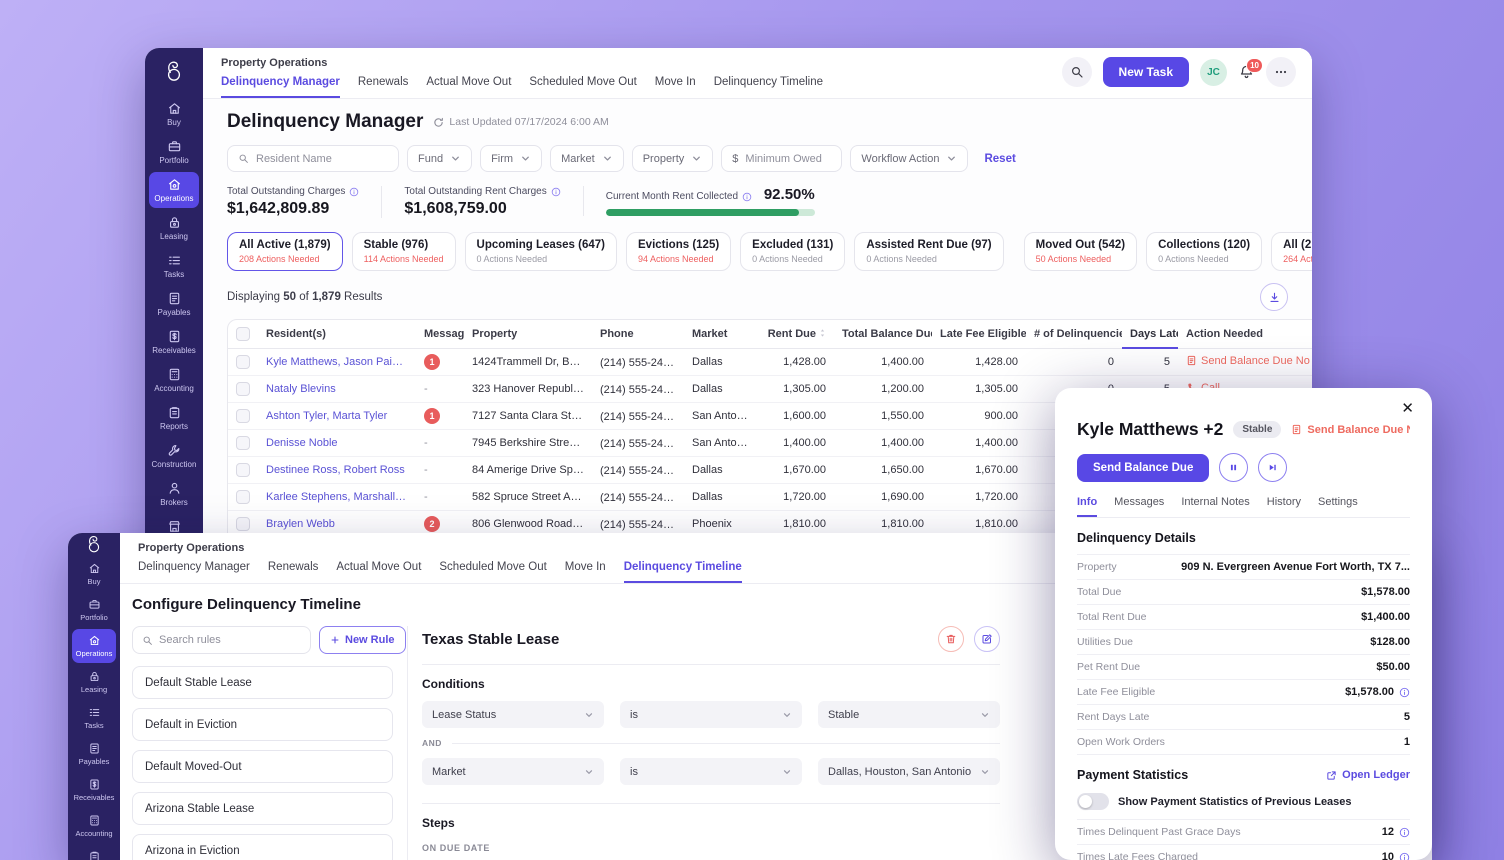 The width and height of the screenshot is (1504, 860). I want to click on filter-workflow-action-select: Workflow Action, so click(909, 158).